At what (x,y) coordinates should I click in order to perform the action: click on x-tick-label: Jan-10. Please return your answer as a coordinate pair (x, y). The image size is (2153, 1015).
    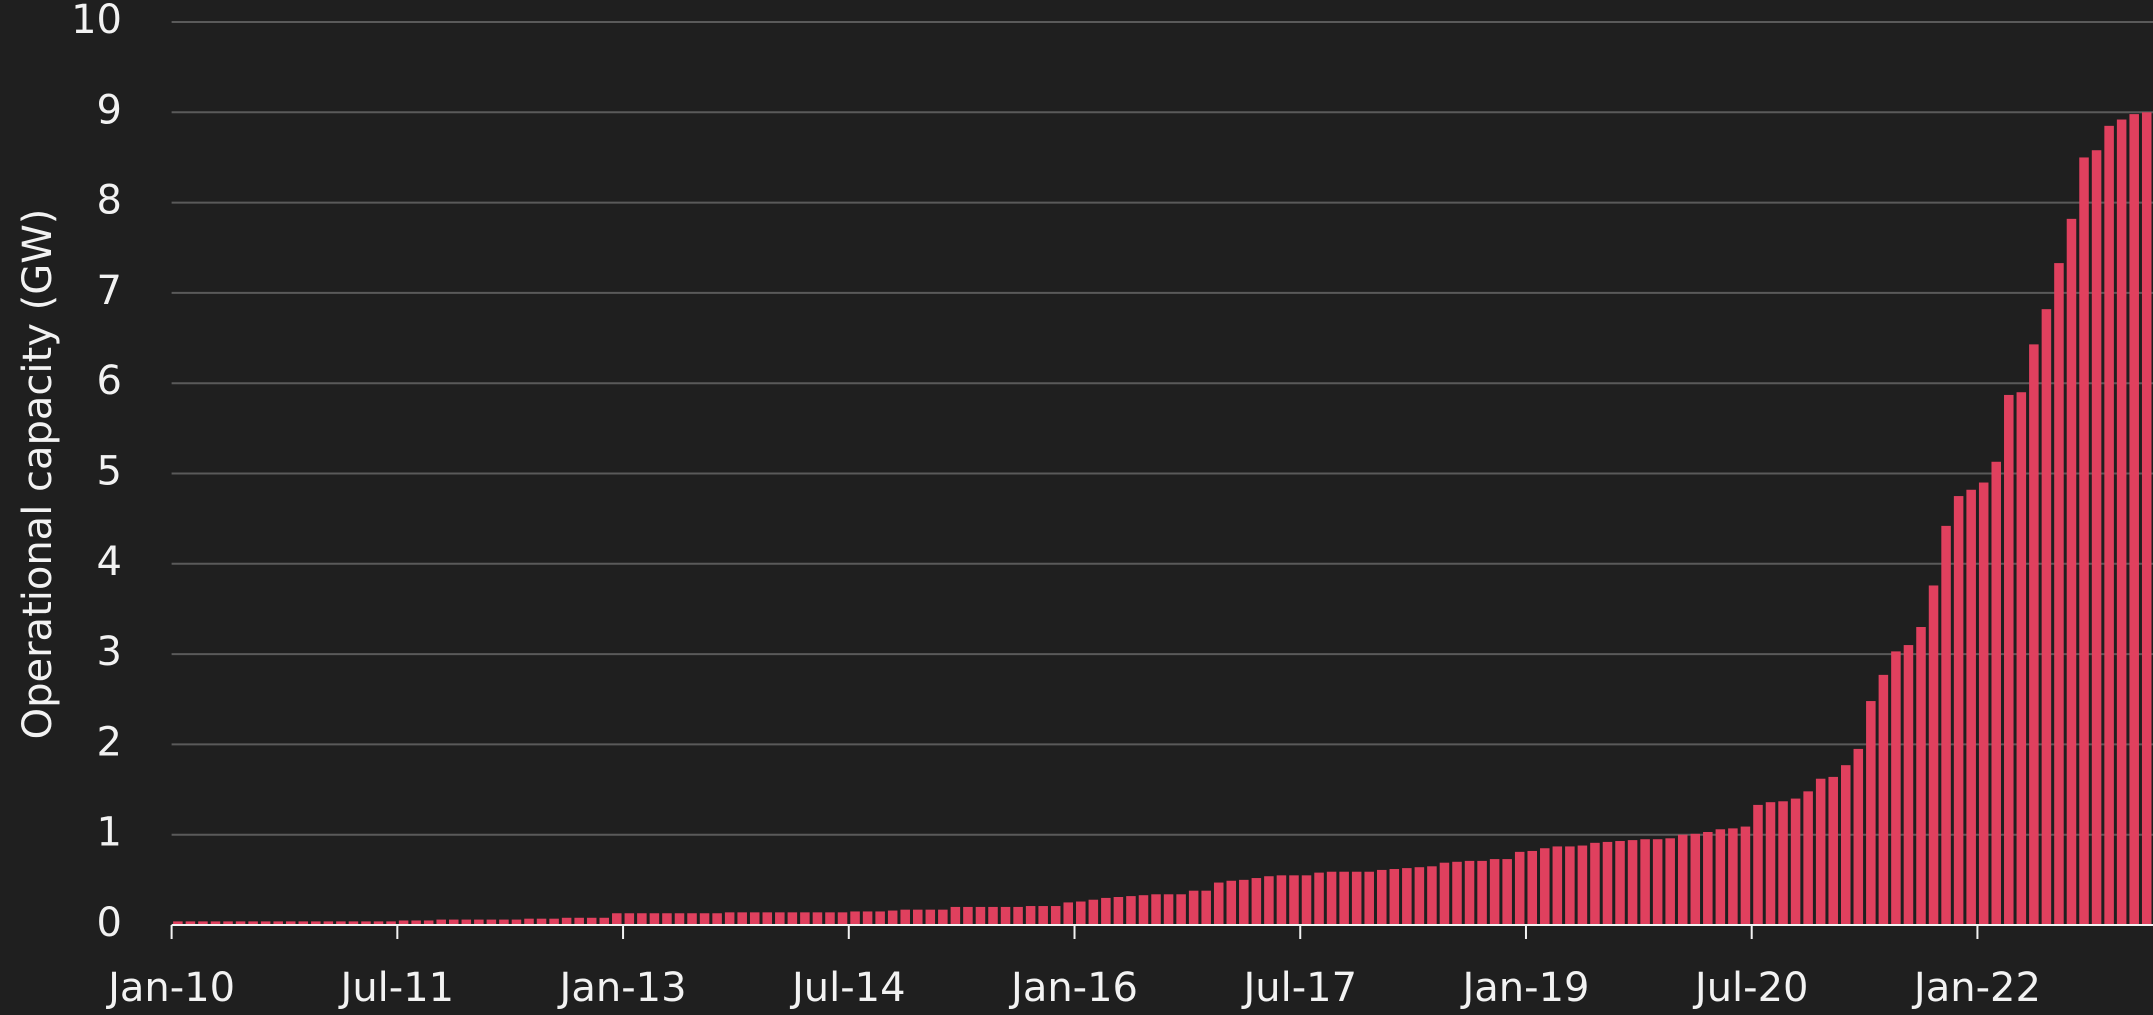
    Looking at the image, I should click on (170, 988).